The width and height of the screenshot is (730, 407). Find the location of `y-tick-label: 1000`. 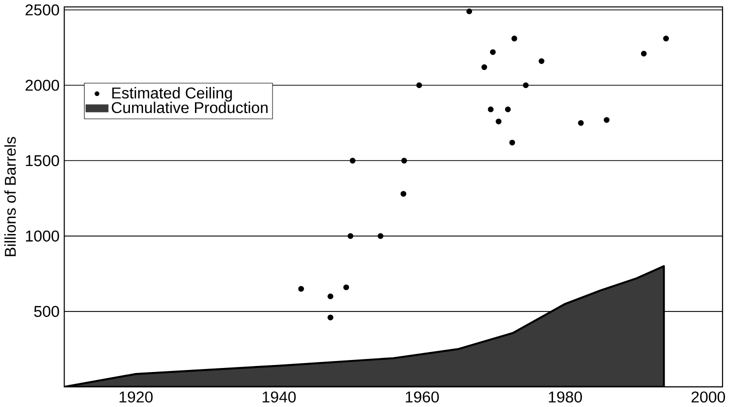

y-tick-label: 1000 is located at coordinates (43, 236).